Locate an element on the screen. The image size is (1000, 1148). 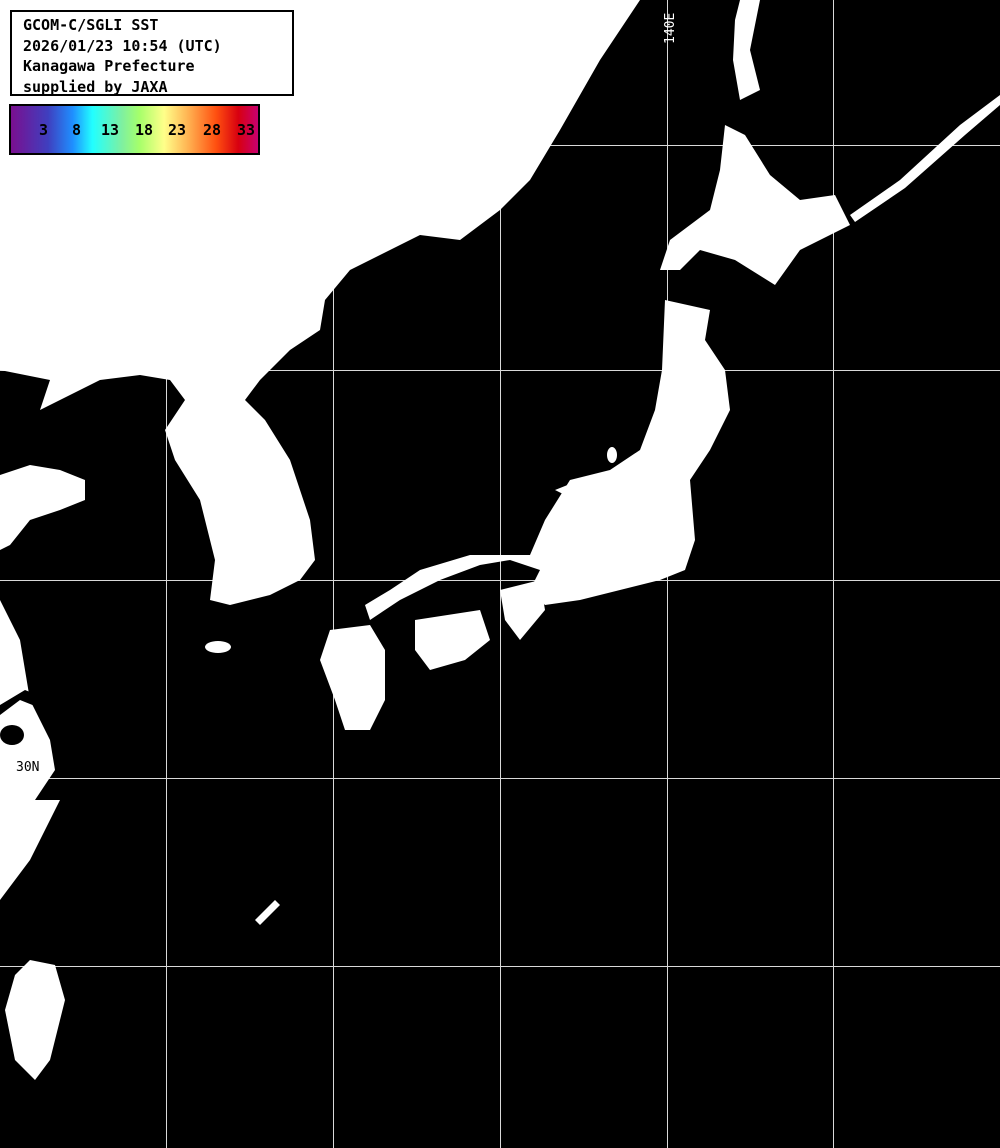
legend-tick: 33 is located at coordinates (246, 130).